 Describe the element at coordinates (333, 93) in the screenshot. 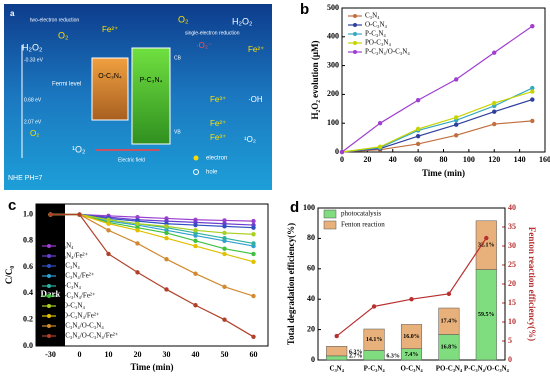

I see `y-tick-label: 200` at that location.